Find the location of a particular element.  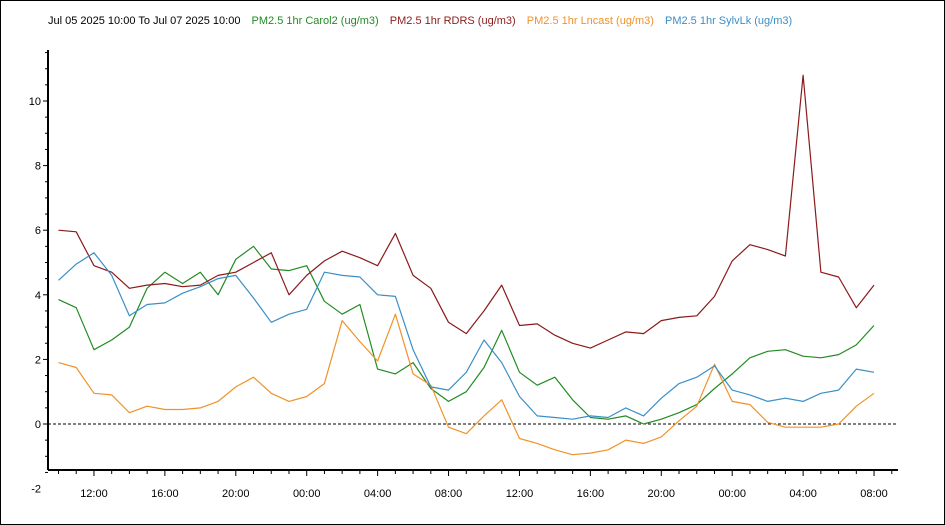

date-range-label: Jul 05 2025 10:00 To Jul 07 2025 10:00 is located at coordinates (144, 21).